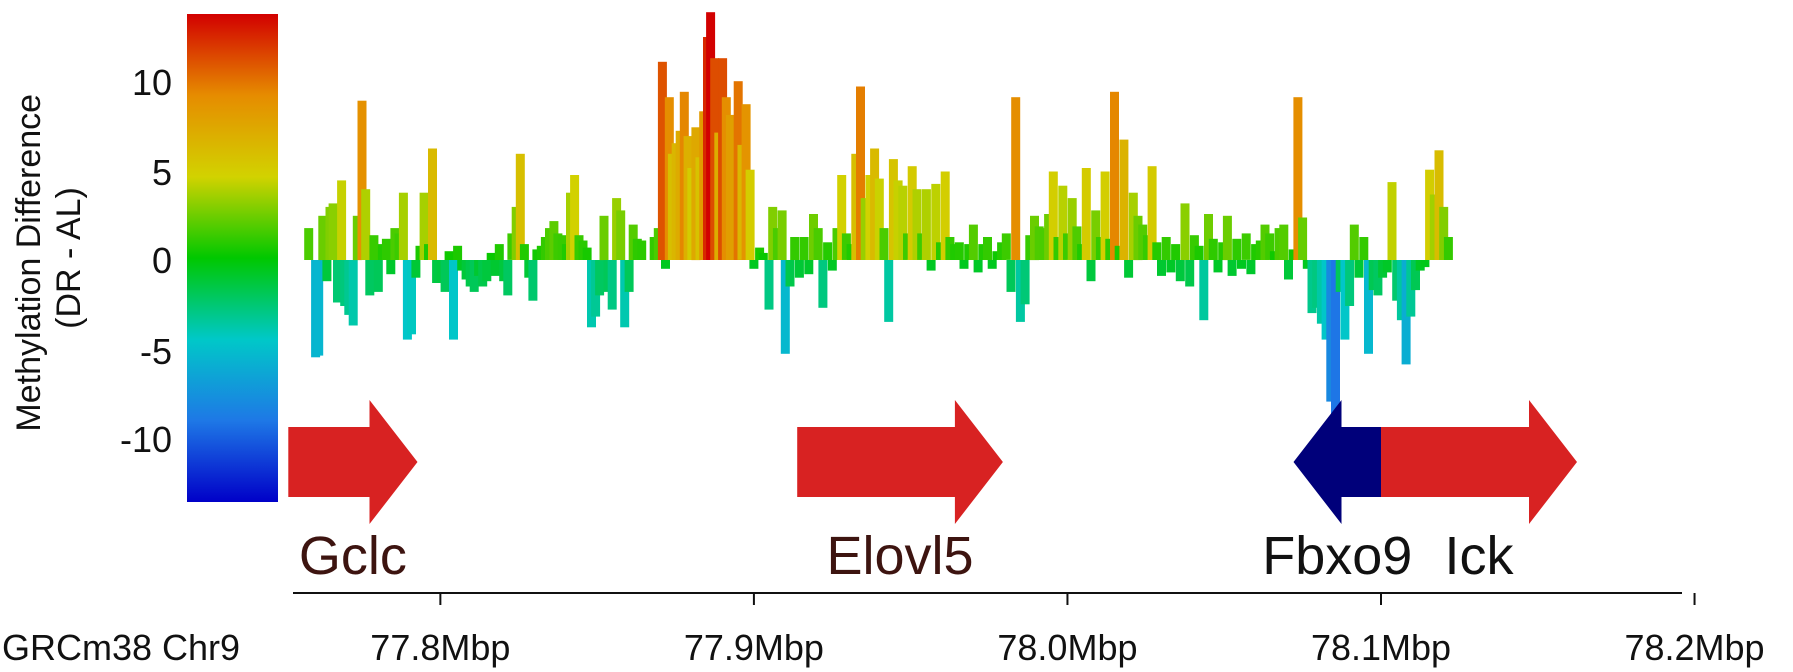  What do you see at coordinates (29, 263) in the screenshot?
I see `y-axis-title-line-1: Methylation Difference` at bounding box center [29, 263].